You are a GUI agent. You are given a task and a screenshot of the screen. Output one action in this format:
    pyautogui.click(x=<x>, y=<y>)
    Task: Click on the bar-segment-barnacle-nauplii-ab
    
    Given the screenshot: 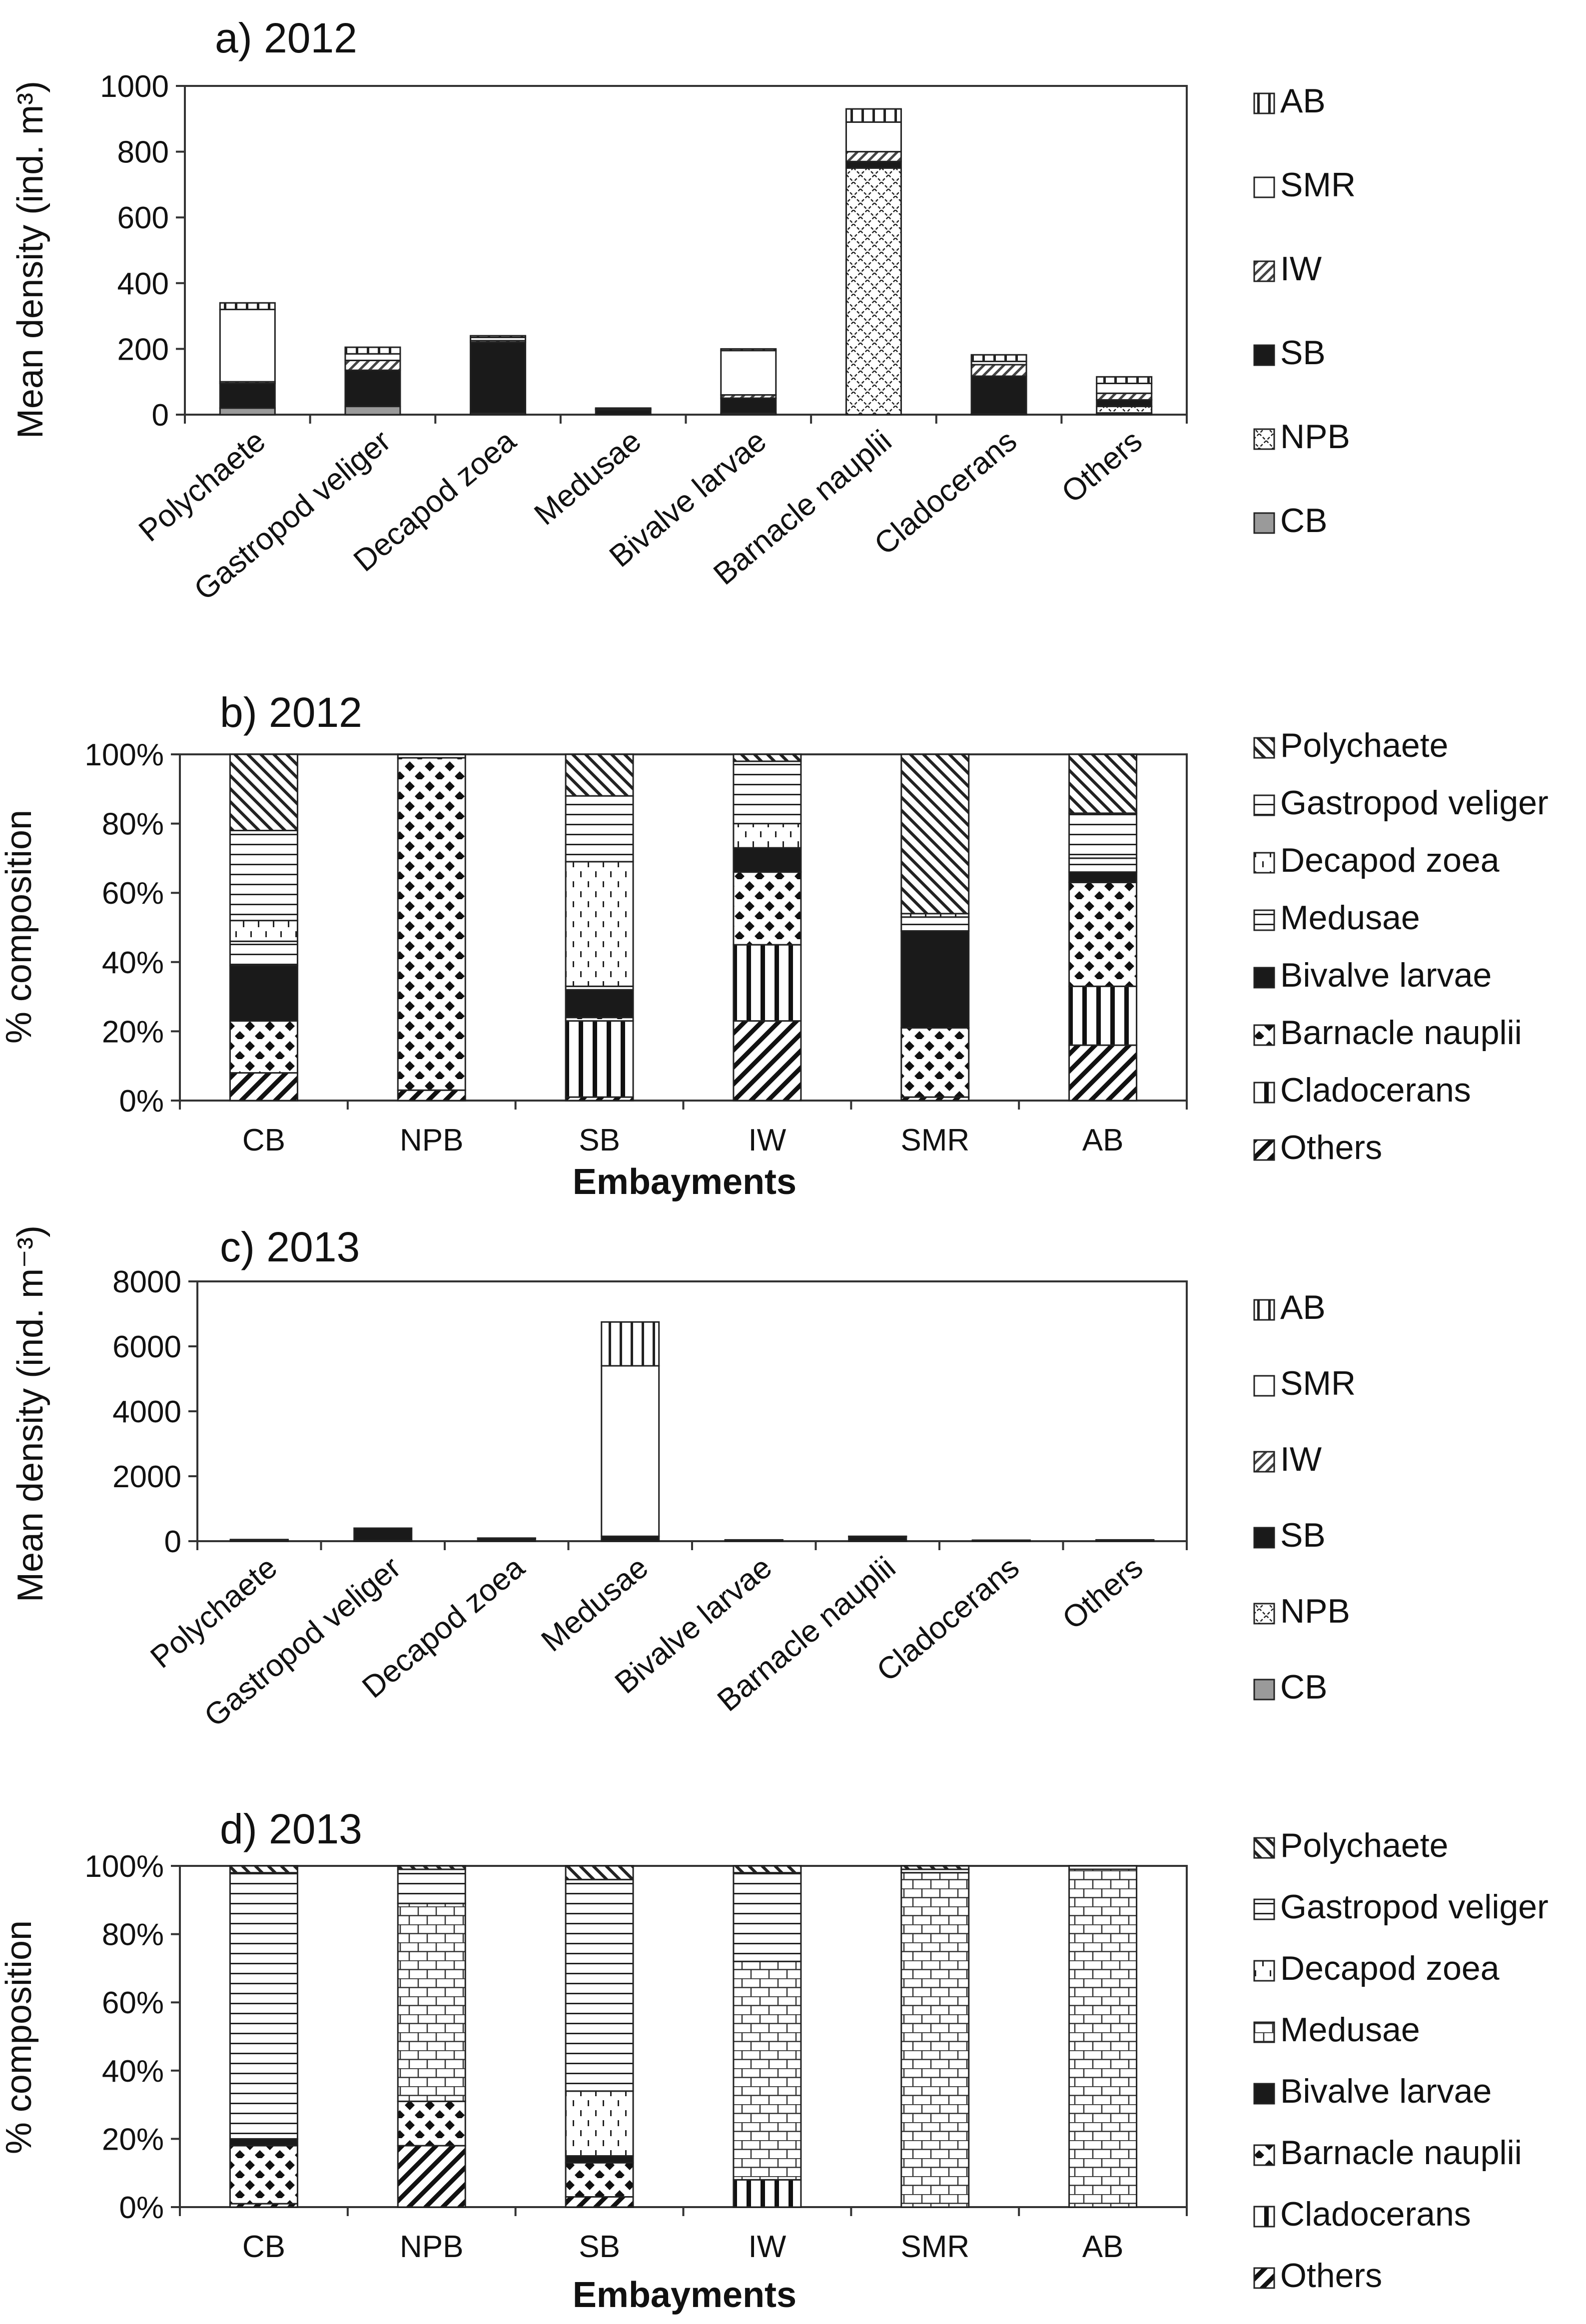 What is the action you would take?
    pyautogui.click(x=873, y=115)
    